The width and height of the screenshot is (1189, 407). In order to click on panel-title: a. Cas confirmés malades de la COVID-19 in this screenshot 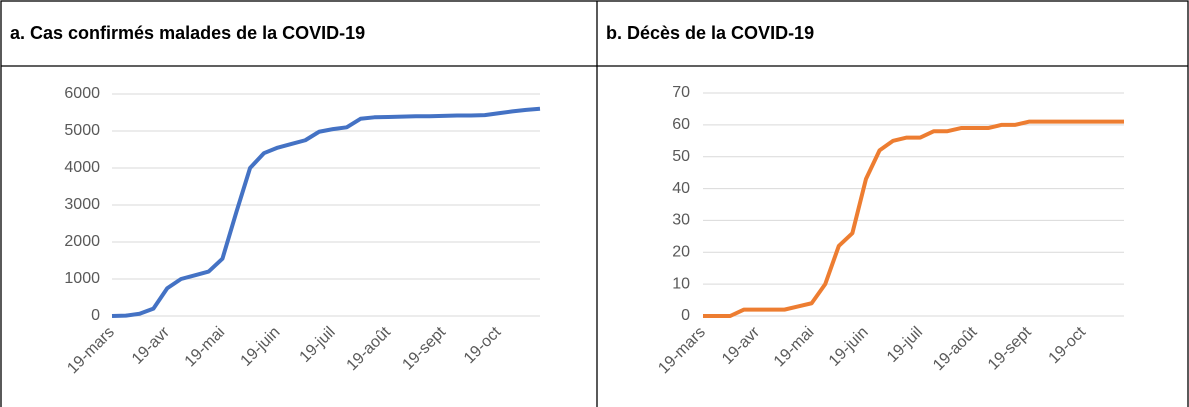, I will do `click(187, 33)`.